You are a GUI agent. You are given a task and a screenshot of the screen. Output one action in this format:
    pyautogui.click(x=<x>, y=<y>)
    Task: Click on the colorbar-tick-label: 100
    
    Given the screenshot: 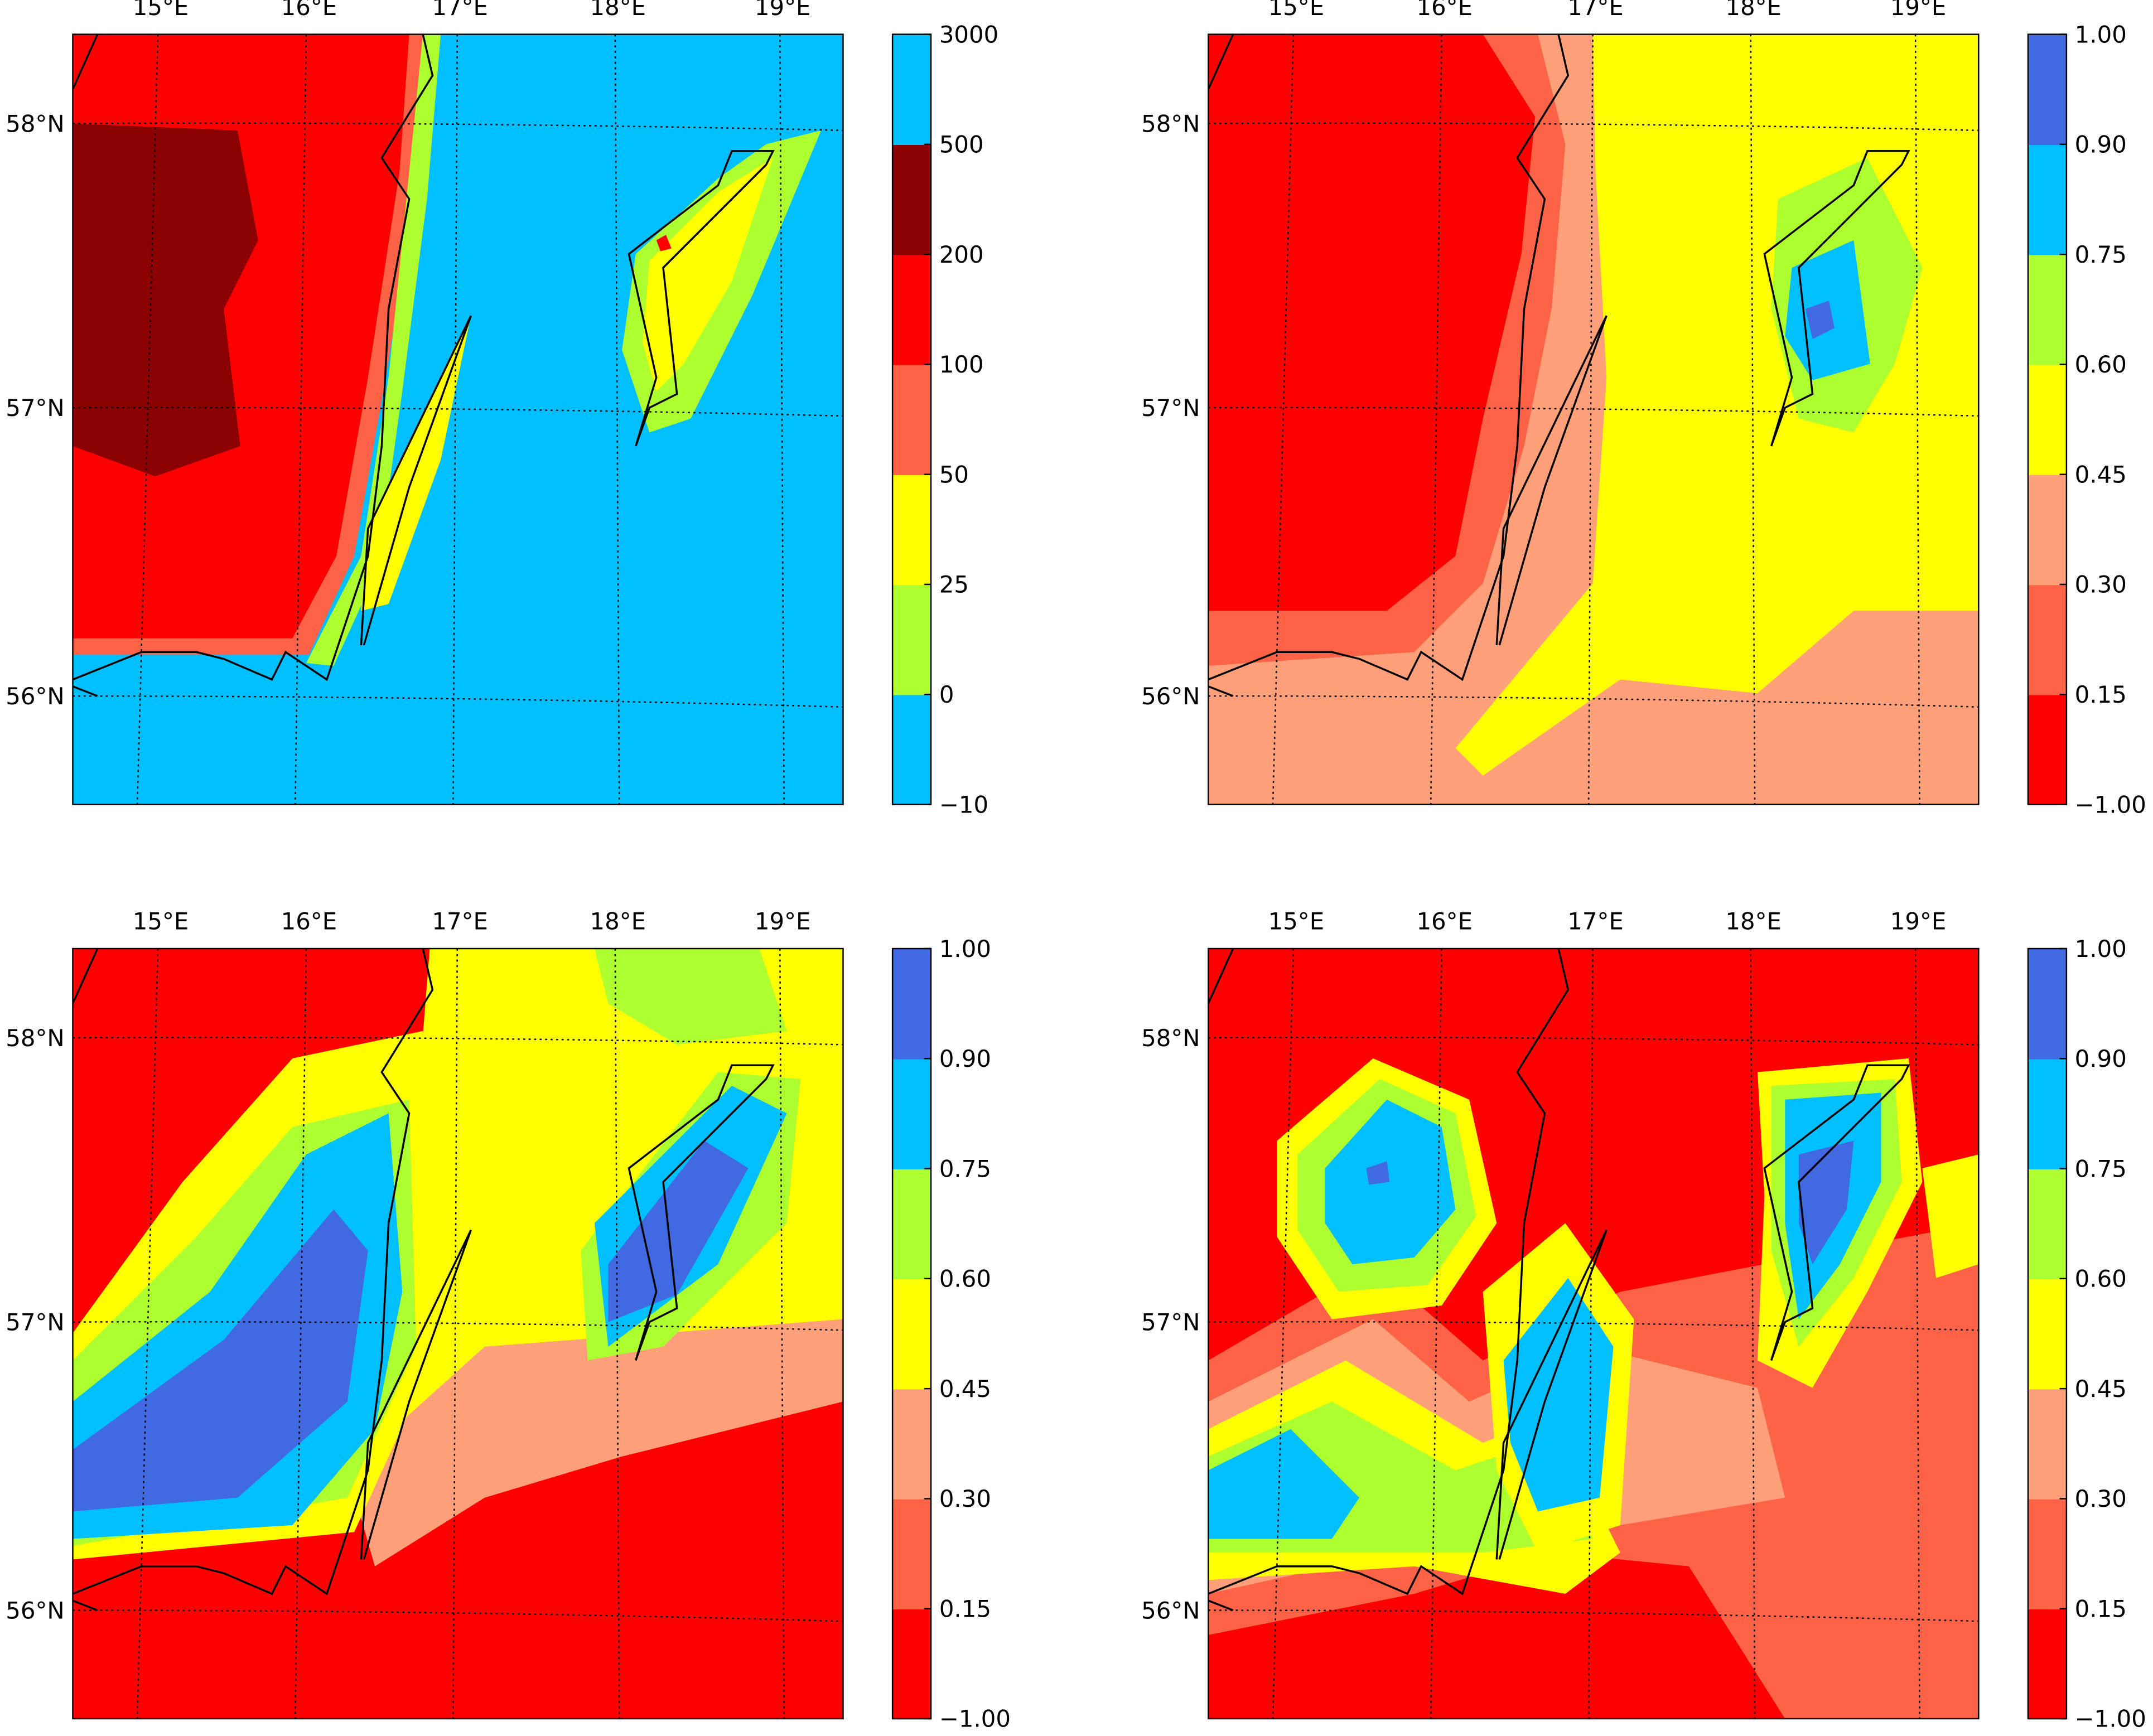 What is the action you would take?
    pyautogui.click(x=961, y=365)
    